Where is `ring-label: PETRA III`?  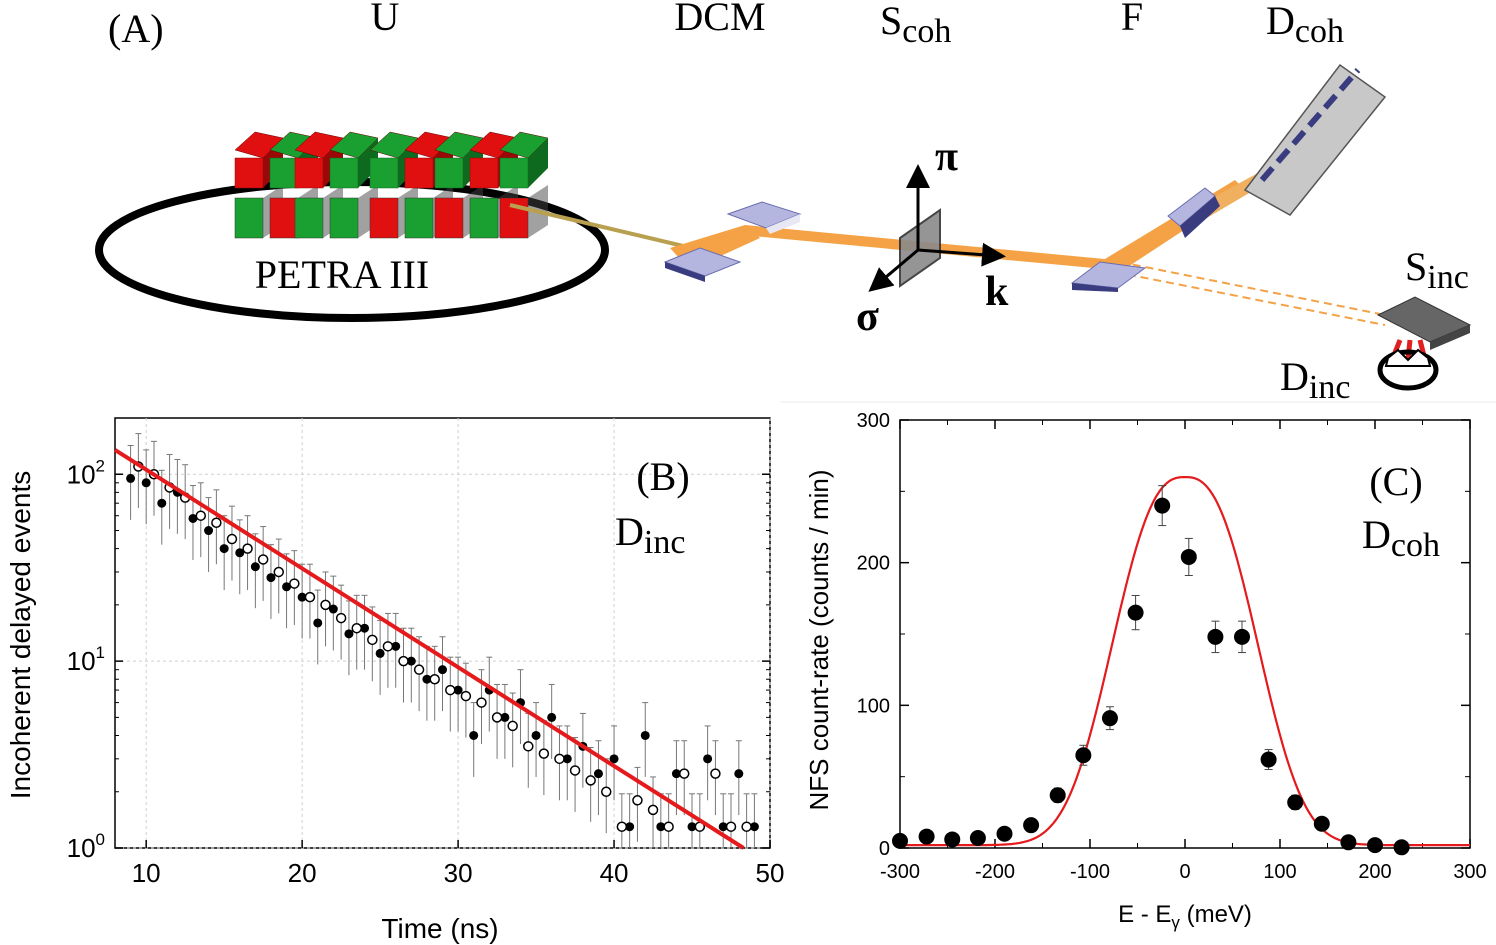
ring-label: PETRA III is located at coordinates (342, 274).